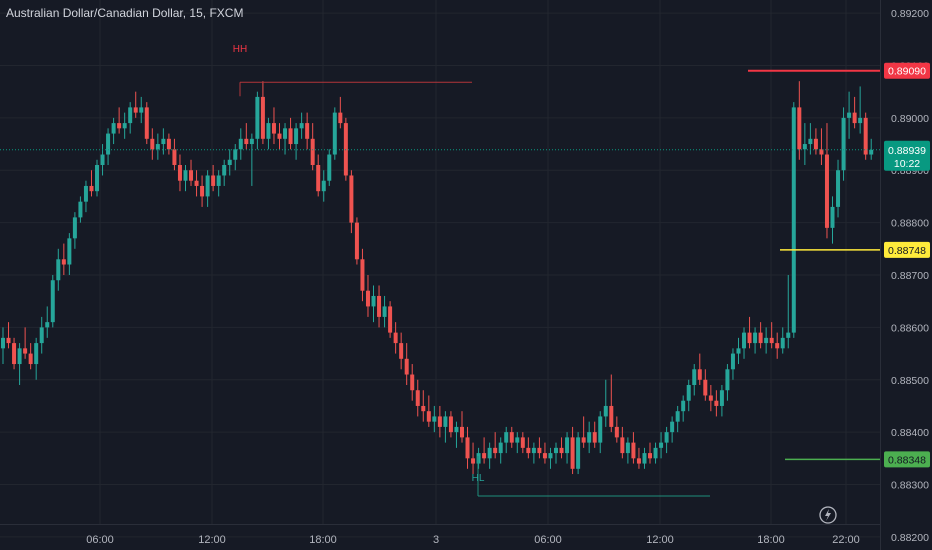 The width and height of the screenshot is (932, 550). I want to click on y-tick-label: 0.89200, so click(910, 14).